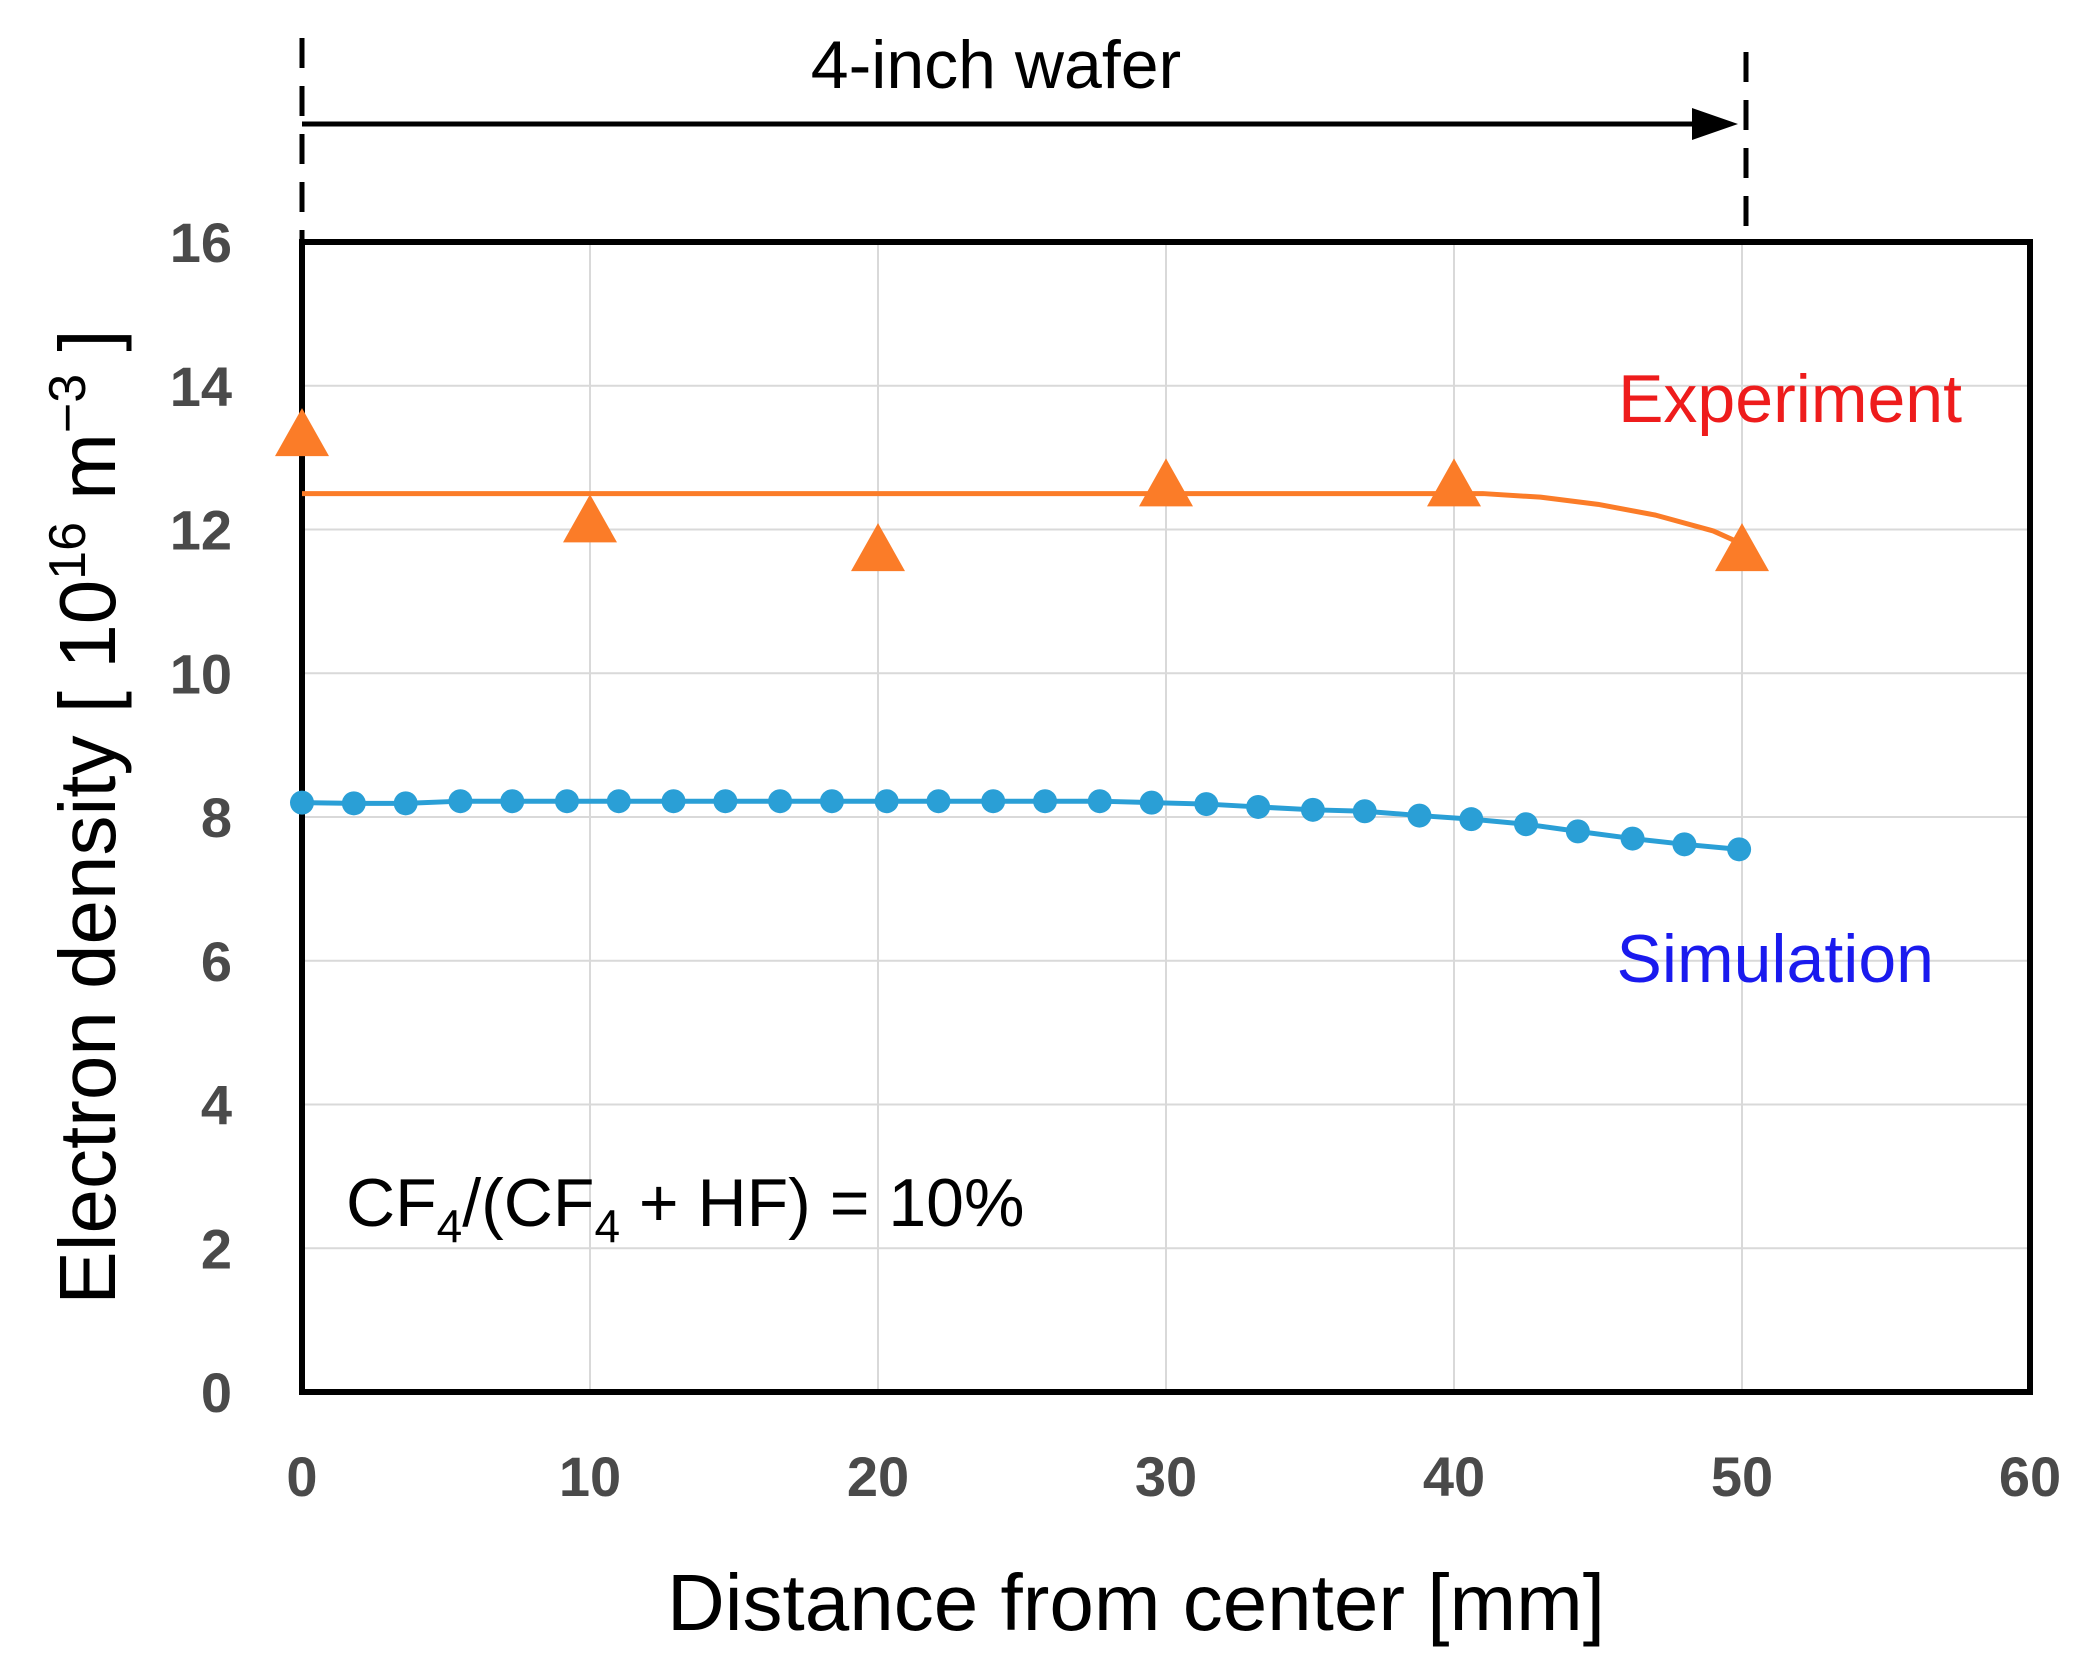 This screenshot has height=1672, width=2078. I want to click on simulation-line, so click(1020, 825).